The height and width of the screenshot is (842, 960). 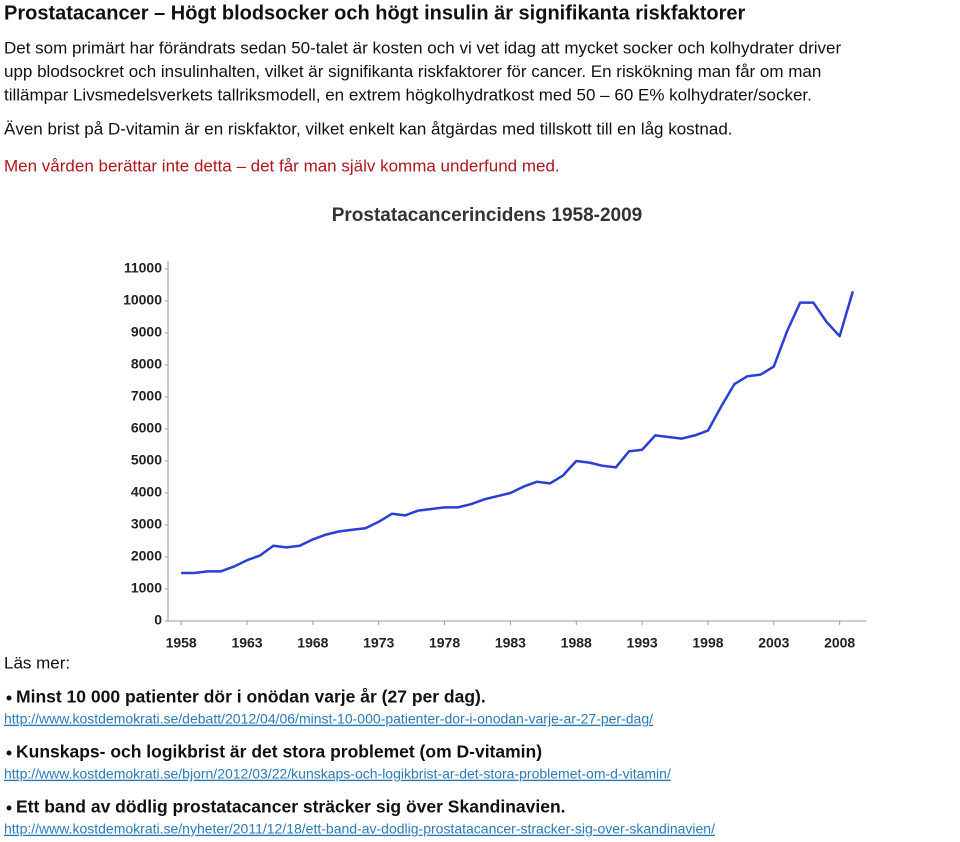 I want to click on y-tick-label: 3000, so click(x=146, y=524).